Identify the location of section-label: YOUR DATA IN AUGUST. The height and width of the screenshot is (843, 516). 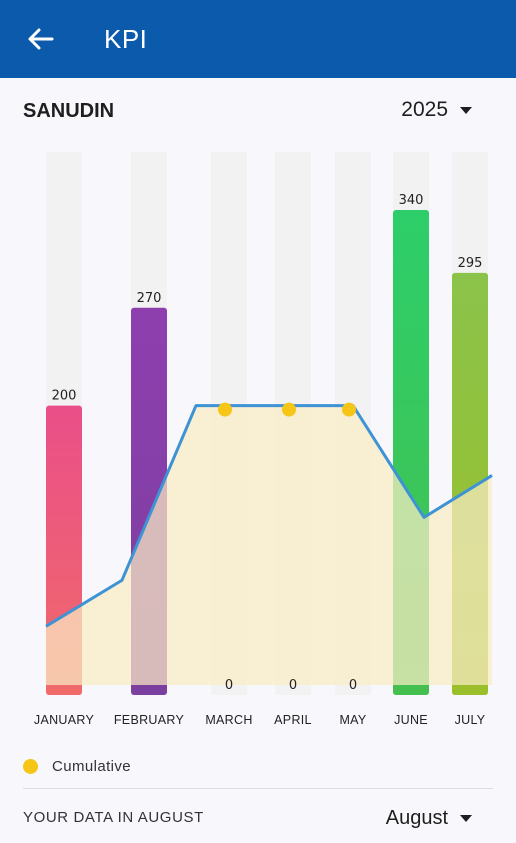
(113, 817).